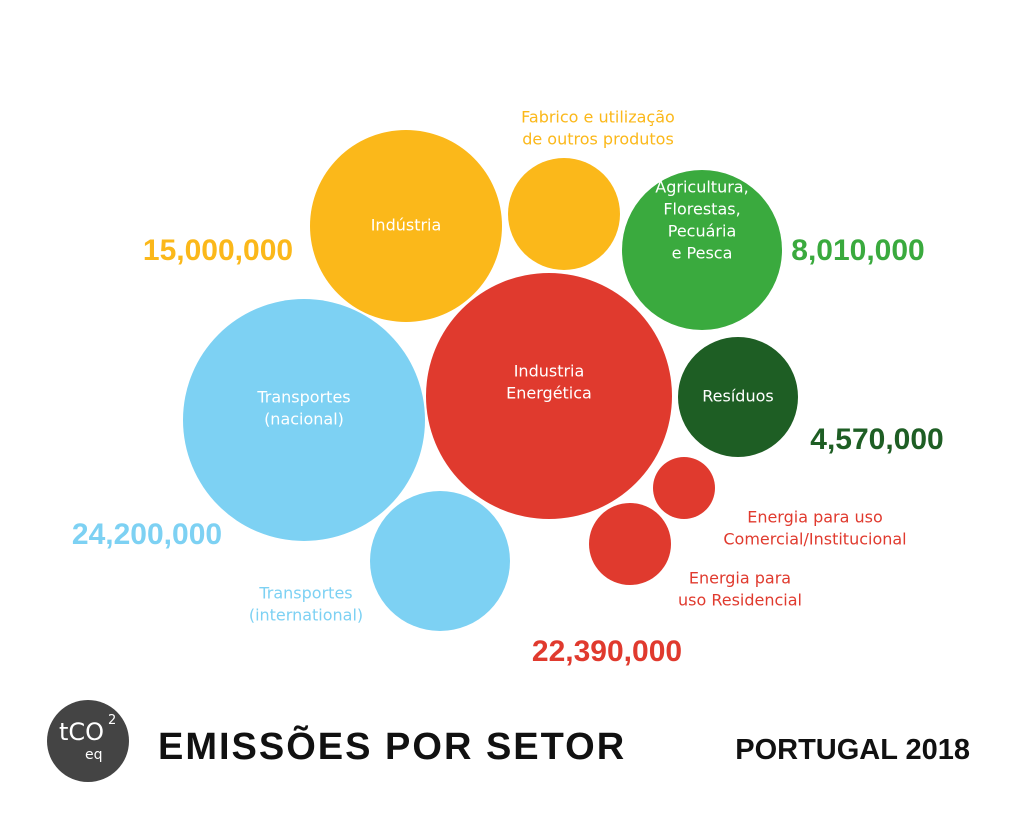 Image resolution: width=1024 pixels, height=819 pixels. What do you see at coordinates (564, 214) in the screenshot?
I see `bubble-fabrico` at bounding box center [564, 214].